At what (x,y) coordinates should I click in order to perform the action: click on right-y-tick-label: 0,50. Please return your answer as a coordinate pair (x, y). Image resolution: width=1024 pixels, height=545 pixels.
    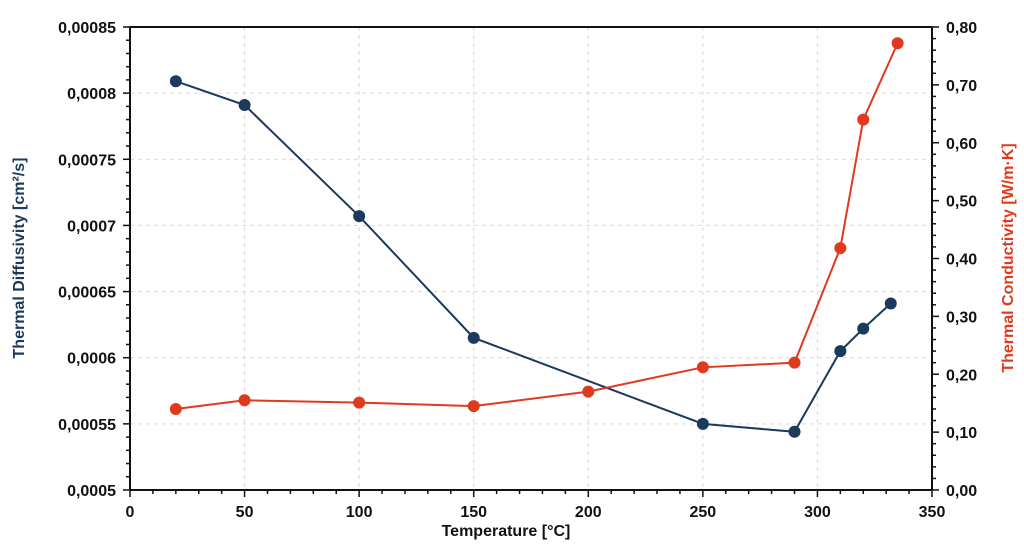
    Looking at the image, I should click on (961, 202).